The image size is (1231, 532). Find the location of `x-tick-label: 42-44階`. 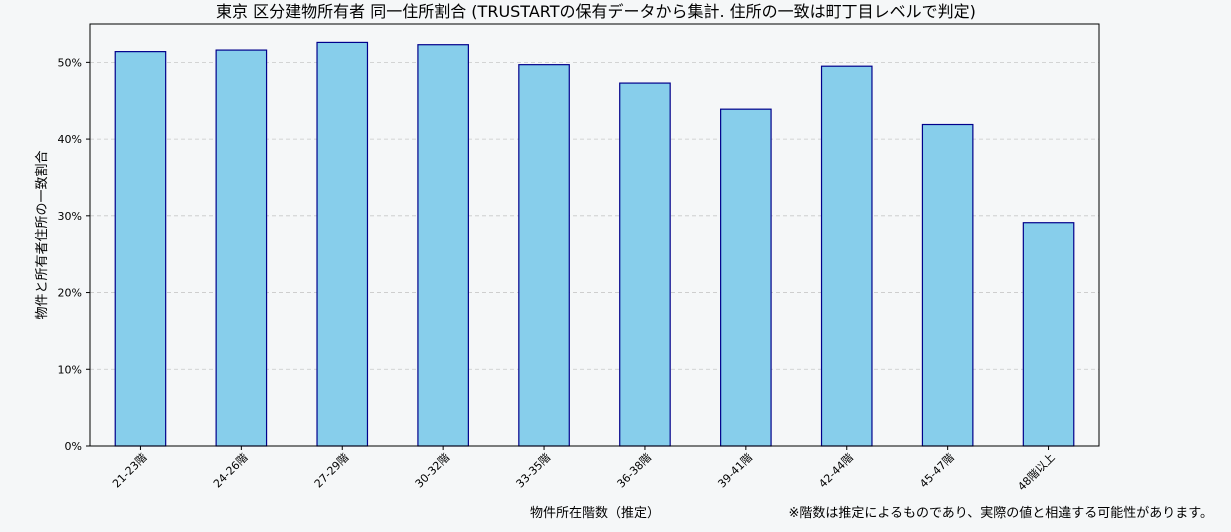

x-tick-label: 42-44階 is located at coordinates (836, 470).